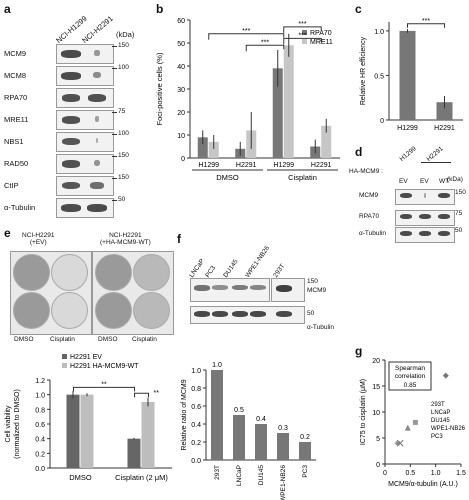  Describe the element at coordinates (217, 365) in the screenshot. I see `f-value-label-0: 1.0` at that location.